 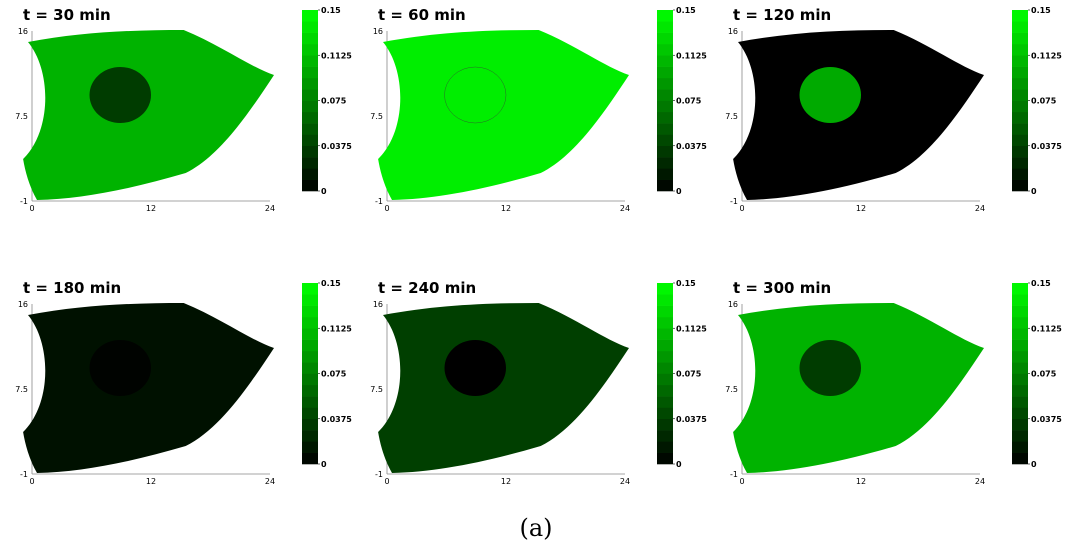 I want to click on panel-title: t = 60 min, so click(x=422, y=15).